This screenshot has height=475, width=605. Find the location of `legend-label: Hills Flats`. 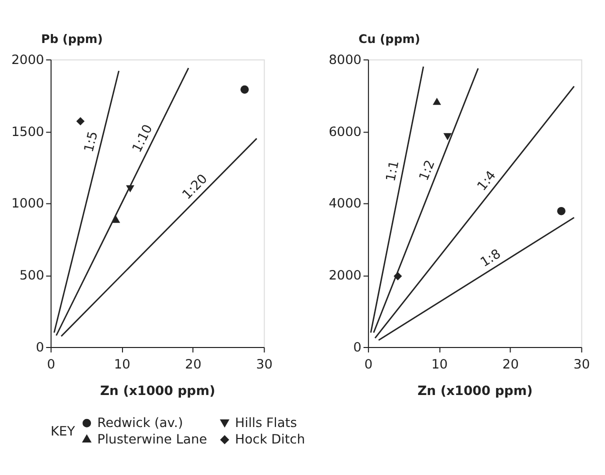

legend-label: Hills Flats is located at coordinates (266, 424).